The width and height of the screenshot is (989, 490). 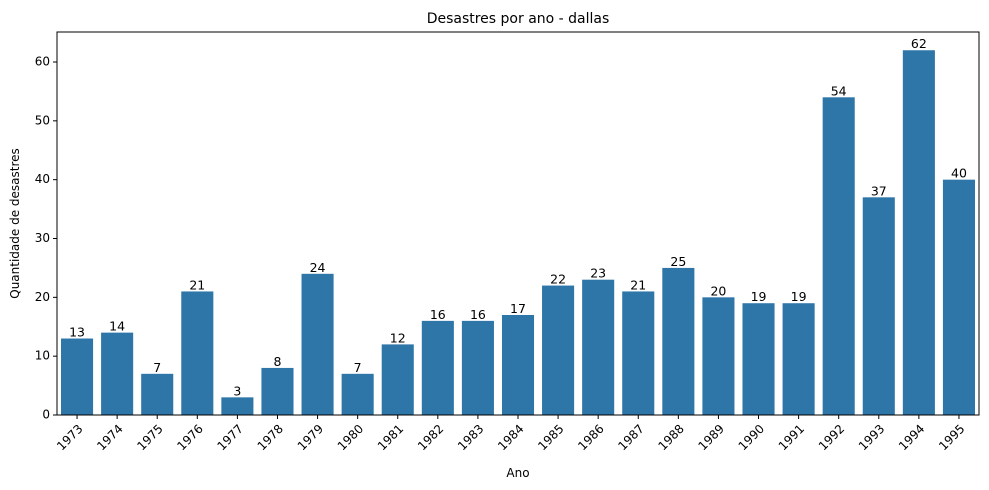 I want to click on bar-1983, so click(x=477, y=367).